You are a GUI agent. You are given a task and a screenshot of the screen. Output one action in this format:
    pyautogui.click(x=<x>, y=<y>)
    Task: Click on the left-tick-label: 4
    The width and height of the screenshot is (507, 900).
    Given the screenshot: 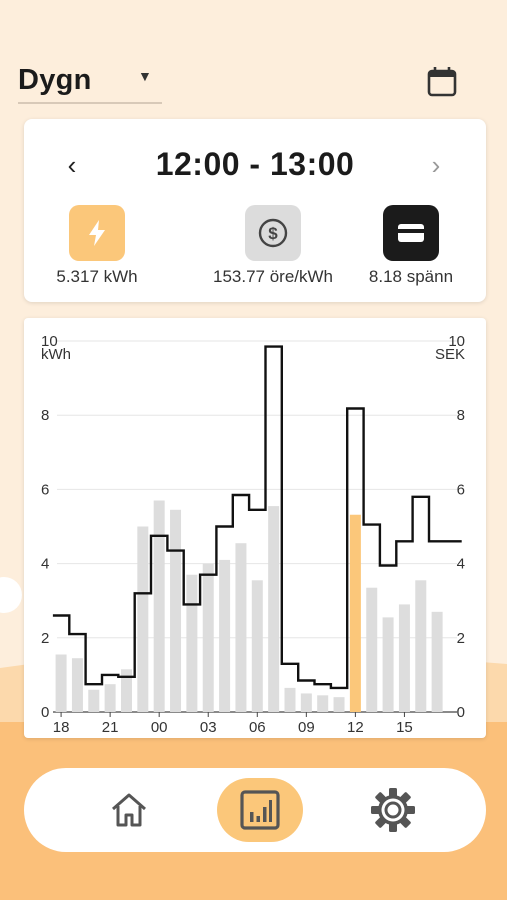 What is the action you would take?
    pyautogui.click(x=45, y=564)
    